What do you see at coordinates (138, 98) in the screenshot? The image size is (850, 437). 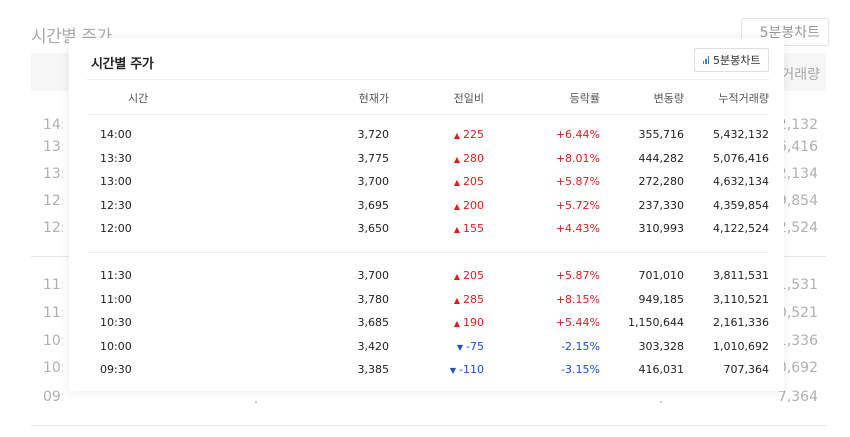 I see `header-time: 시간` at bounding box center [138, 98].